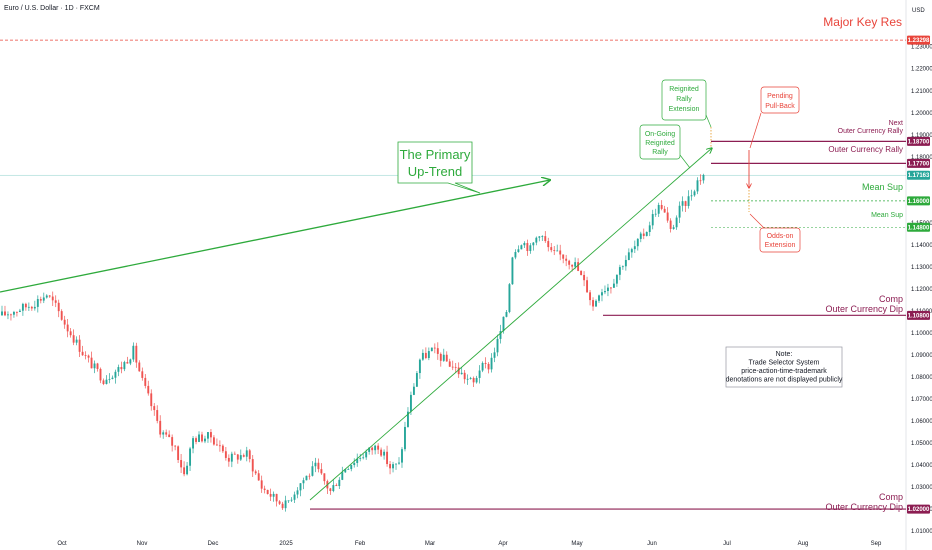 The height and width of the screenshot is (550, 932). Describe the element at coordinates (918, 141) in the screenshot. I see `next-outer-rally-tag` at that location.